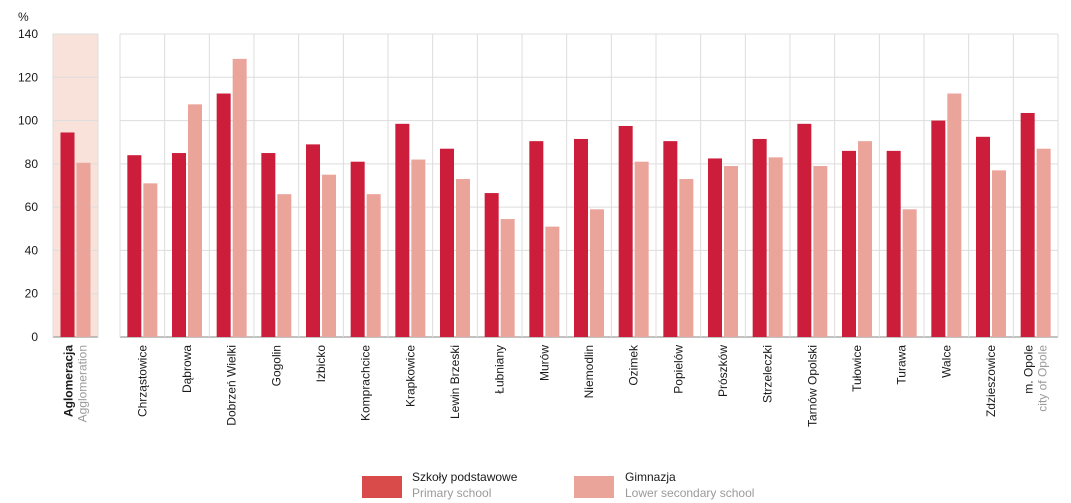 The image size is (1071, 503). What do you see at coordinates (865, 239) in the screenshot?
I see `bar-tulowice-lower-secondary-school` at bounding box center [865, 239].